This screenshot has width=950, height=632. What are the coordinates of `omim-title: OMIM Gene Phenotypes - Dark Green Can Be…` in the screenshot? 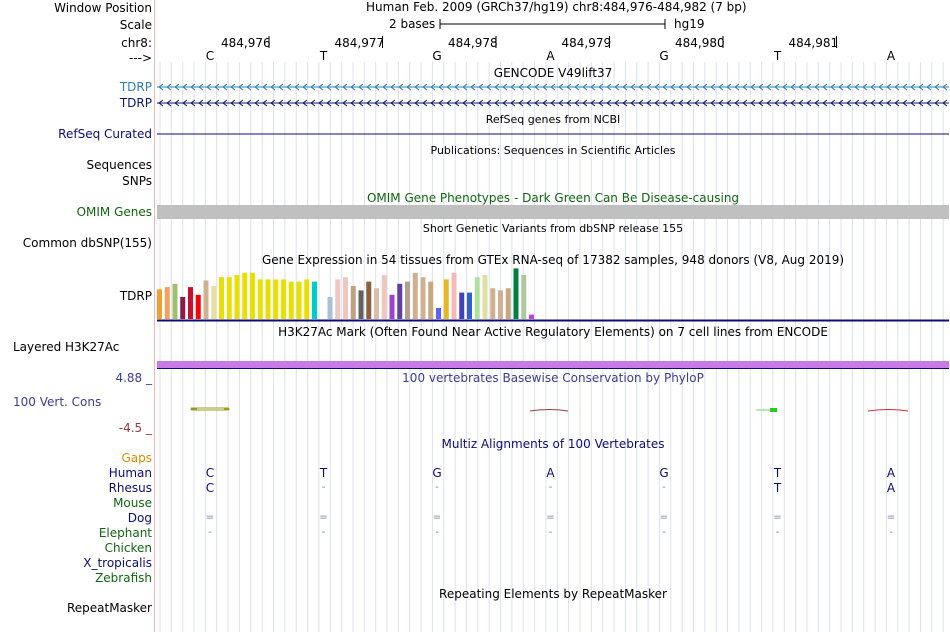 It's located at (553, 198).